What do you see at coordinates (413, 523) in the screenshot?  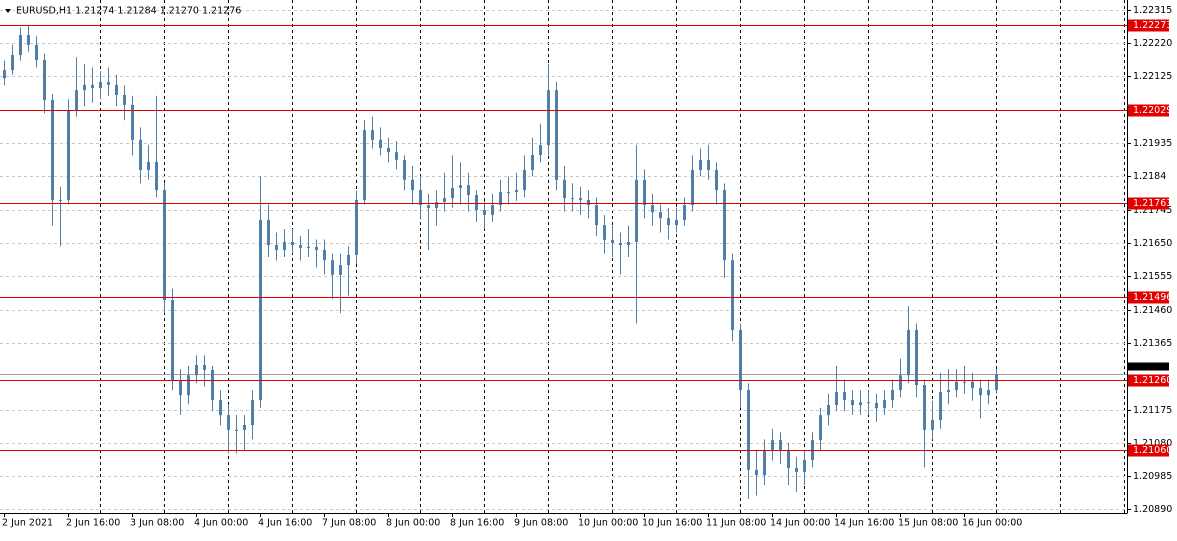 I see `x-tick-label: 8 Jun 00:00` at bounding box center [413, 523].